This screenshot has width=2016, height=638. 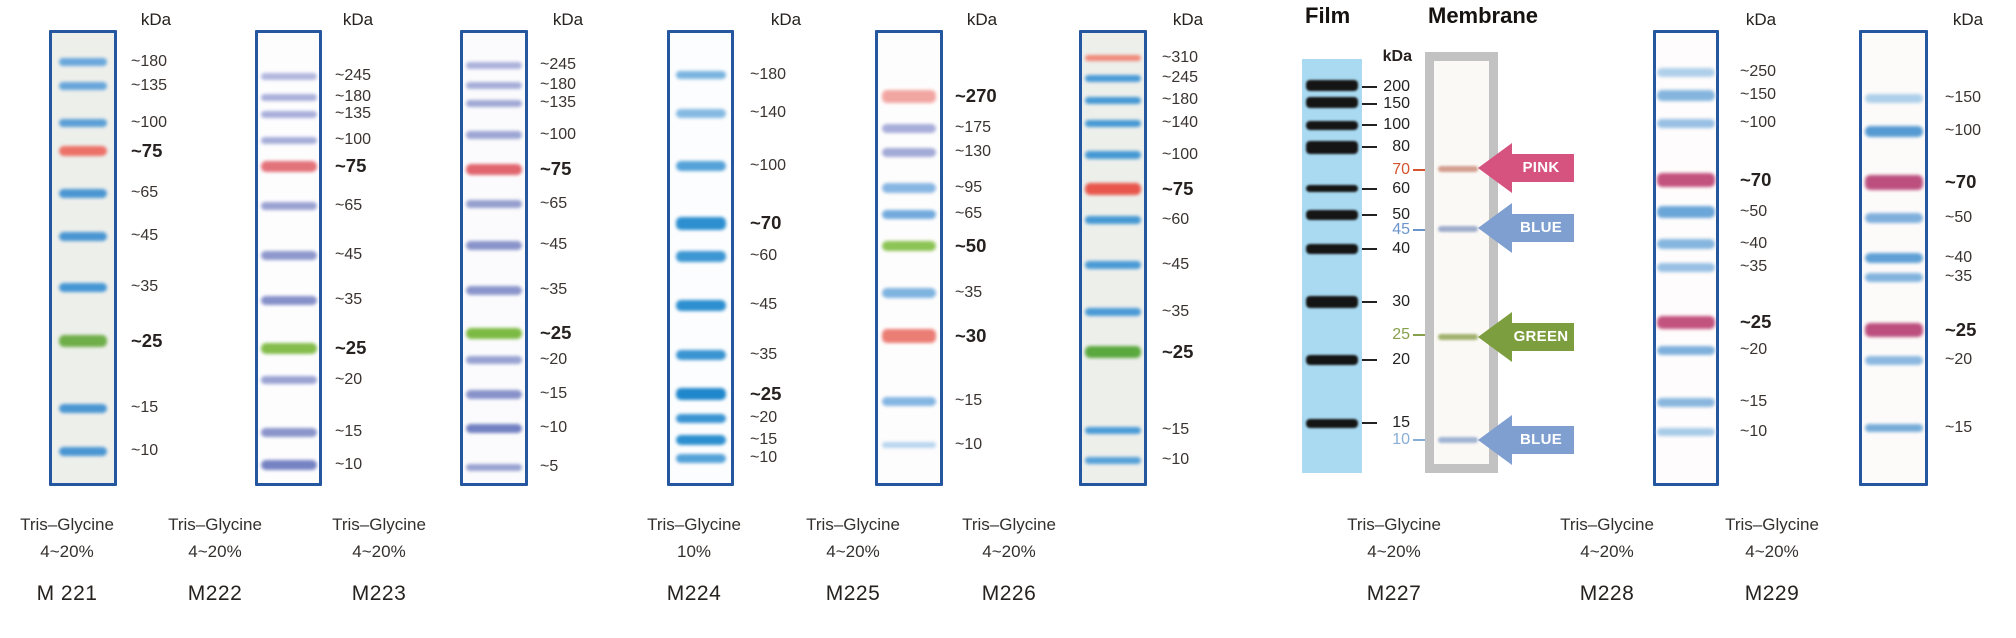 What do you see at coordinates (1401, 146) in the screenshot?
I see `scale-value-80: 80` at bounding box center [1401, 146].